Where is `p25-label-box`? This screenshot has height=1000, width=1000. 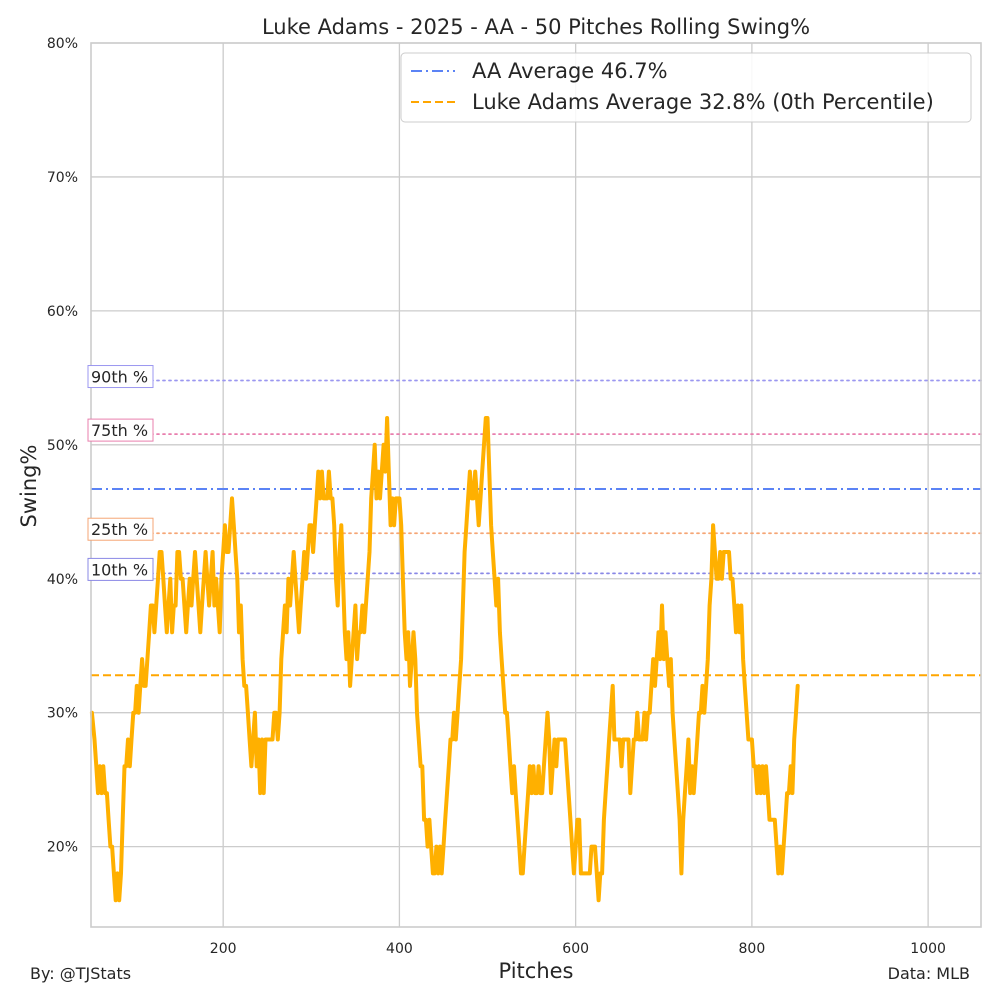 p25-label-box is located at coordinates (120, 529).